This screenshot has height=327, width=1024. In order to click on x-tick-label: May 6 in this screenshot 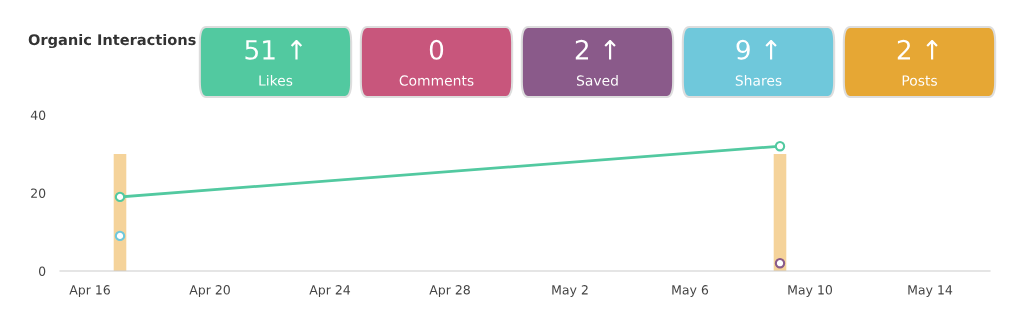, I will do `click(690, 291)`.